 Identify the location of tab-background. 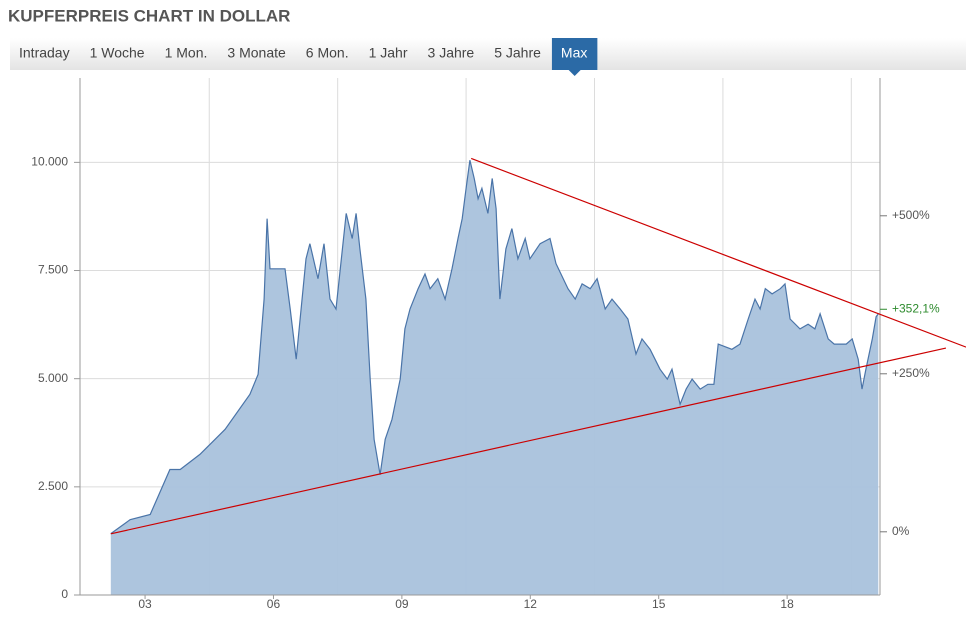
(574, 54).